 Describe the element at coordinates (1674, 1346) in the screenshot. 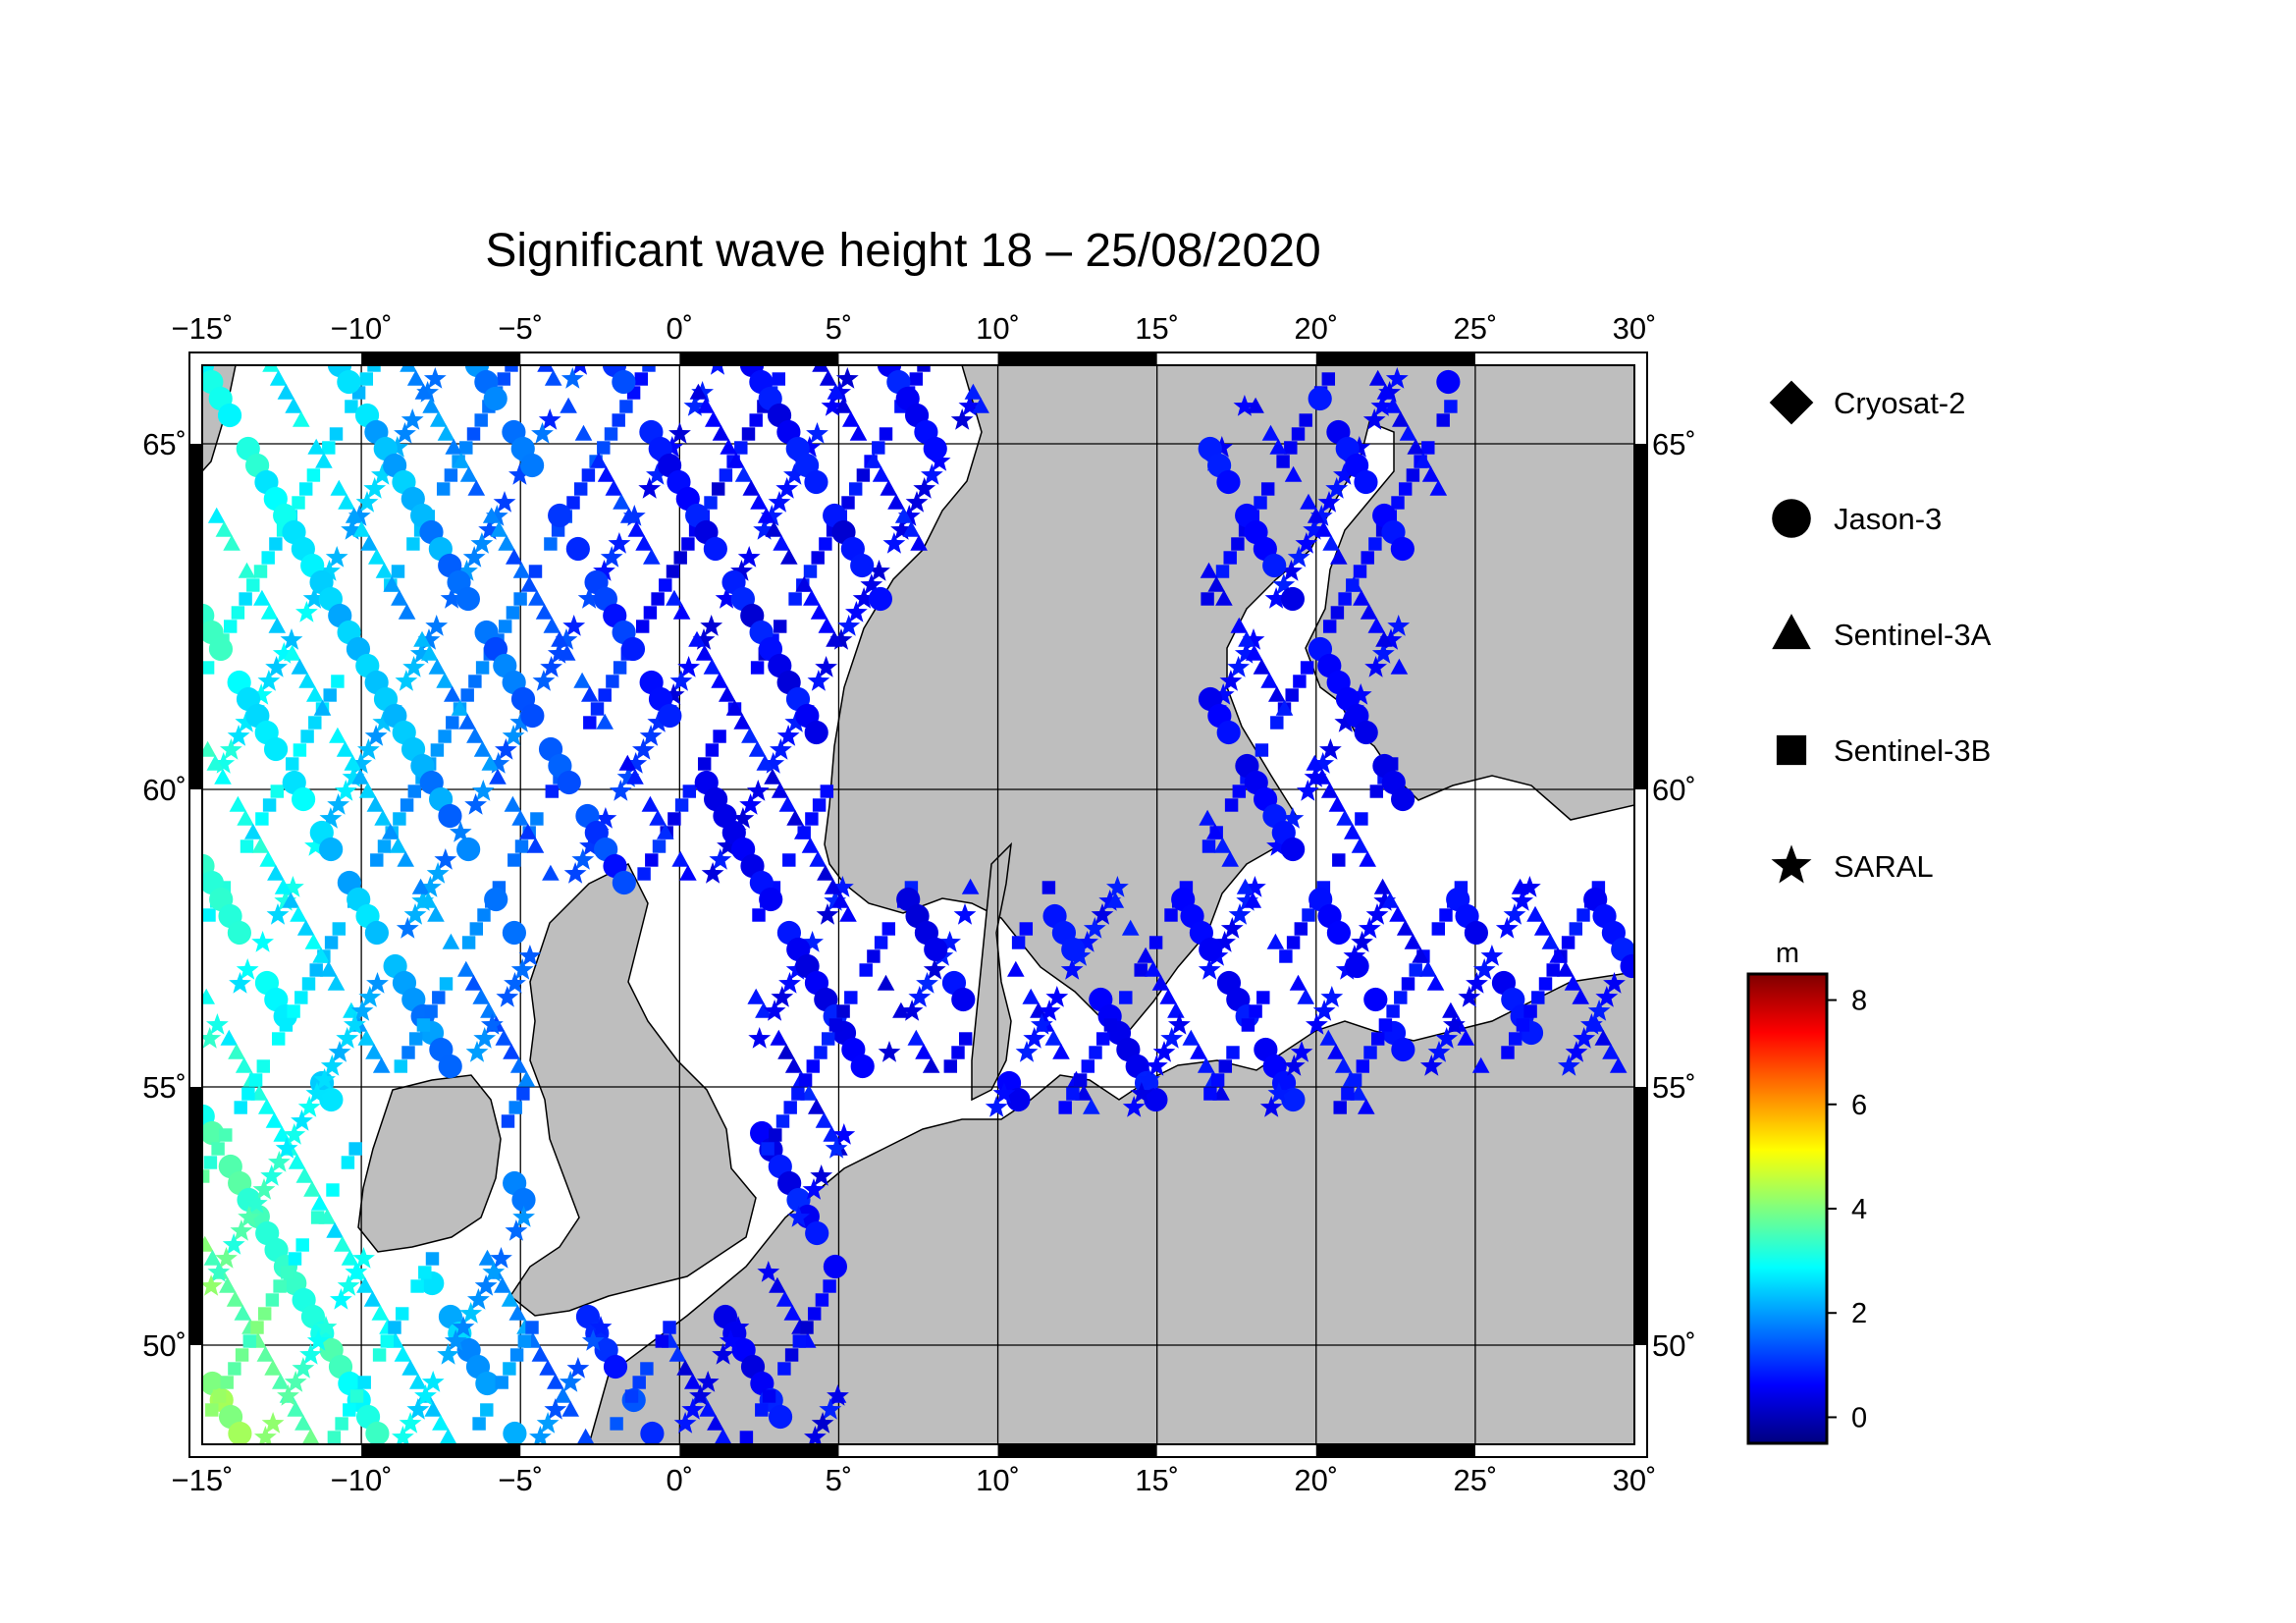

I see `lat-tick-label: 50˚` at that location.